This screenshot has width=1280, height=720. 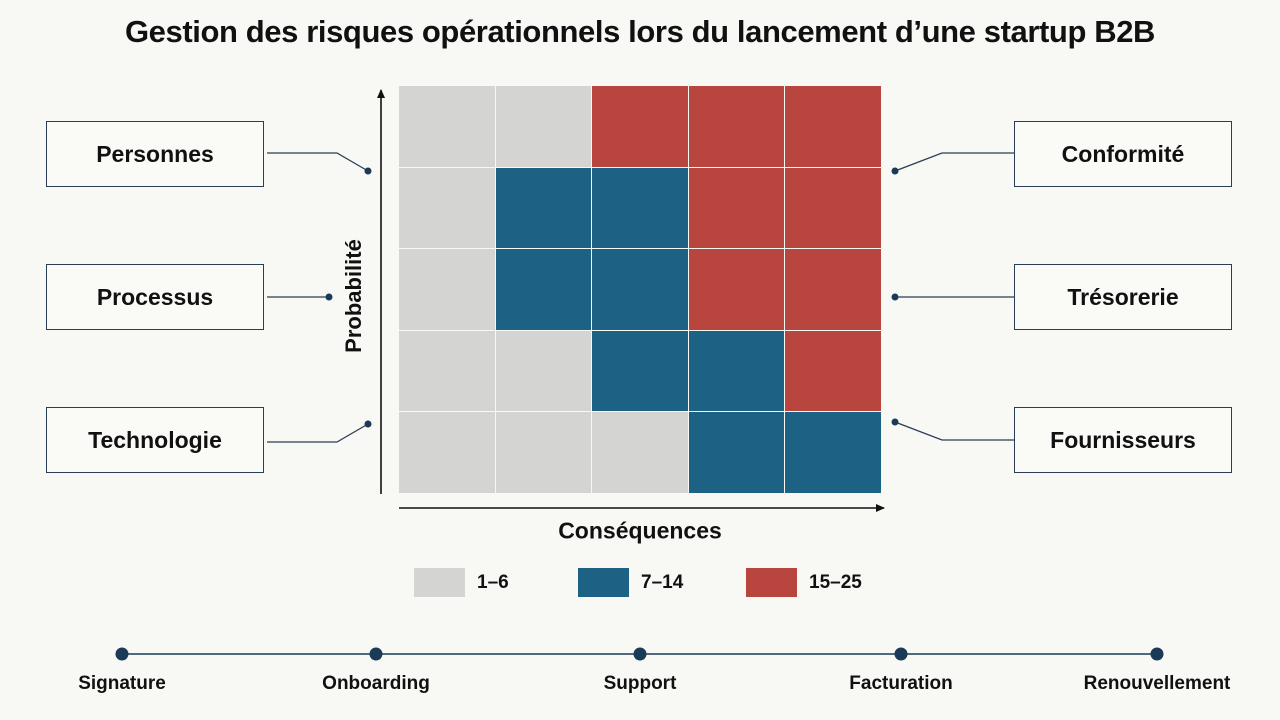 What do you see at coordinates (353, 296) in the screenshot?
I see `y-axis-label: Probabilité` at bounding box center [353, 296].